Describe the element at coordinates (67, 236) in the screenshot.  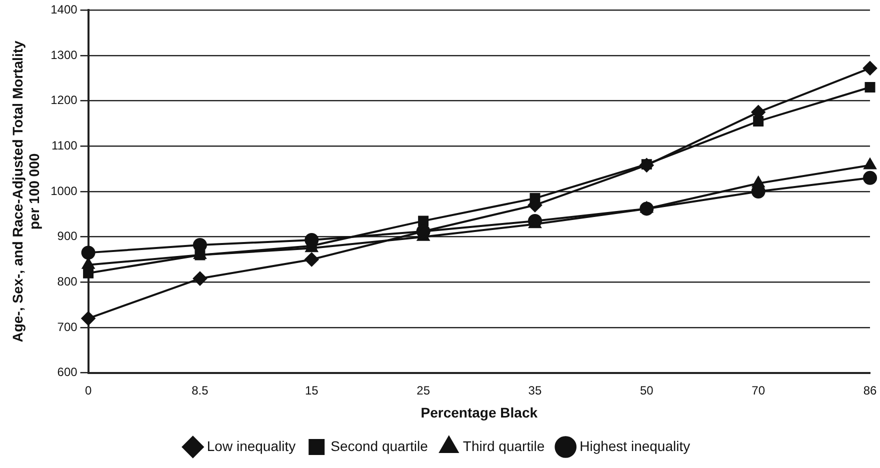
I see `y-tick-label: 900` at that location.